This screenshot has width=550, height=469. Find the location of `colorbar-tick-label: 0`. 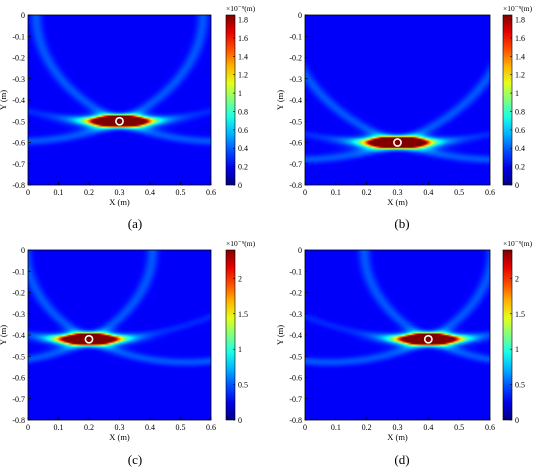

colorbar-tick-label: 0 is located at coordinates (517, 185).